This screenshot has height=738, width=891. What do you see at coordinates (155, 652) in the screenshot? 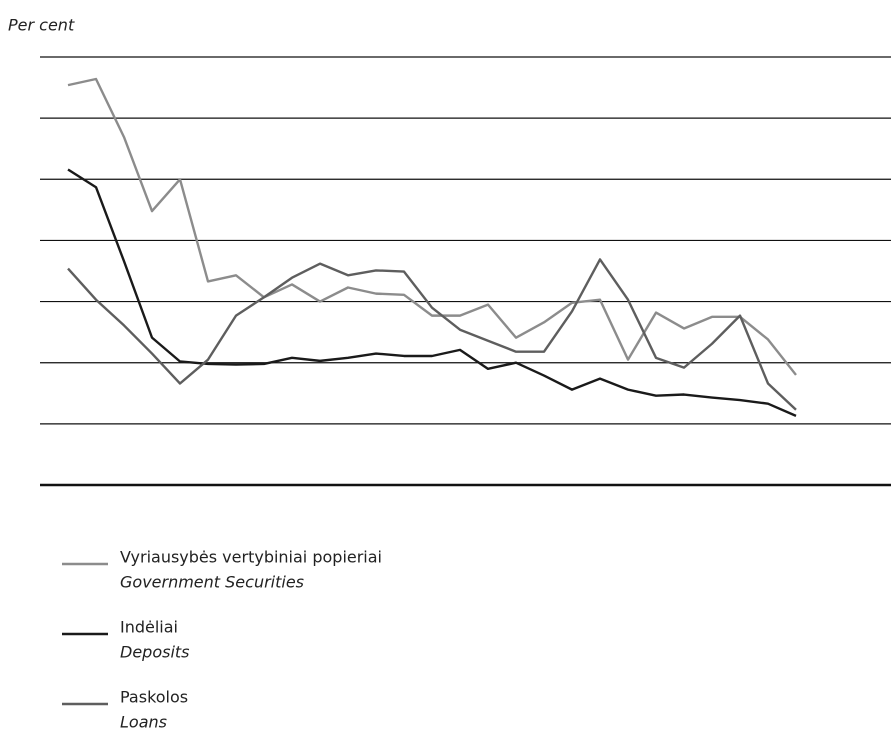
I see `legend-label-en: Deposits` at bounding box center [155, 652].